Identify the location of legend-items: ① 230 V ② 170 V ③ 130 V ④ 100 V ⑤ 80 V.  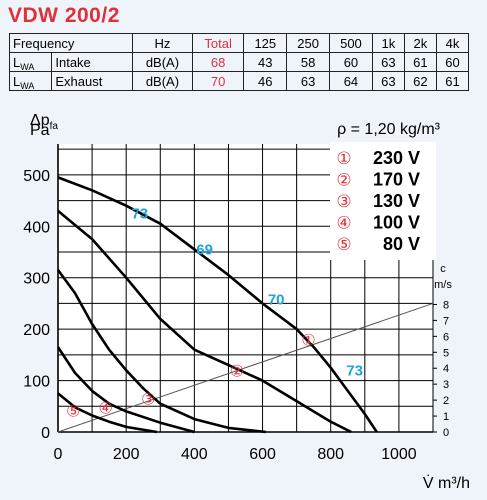
(378, 201).